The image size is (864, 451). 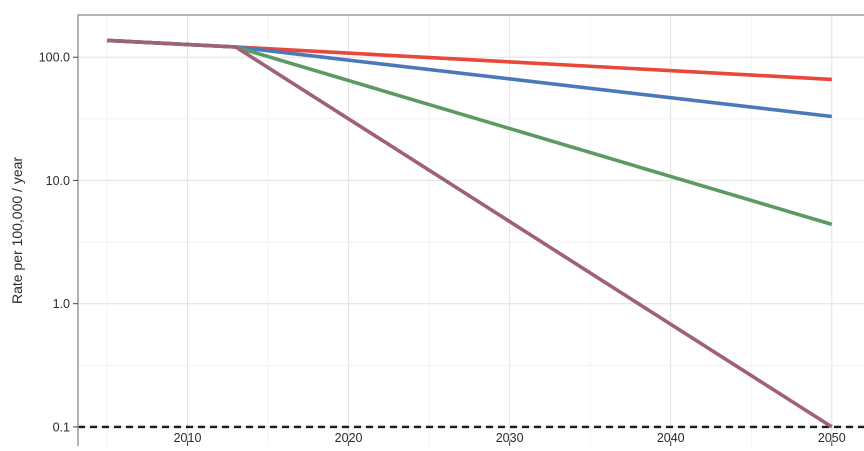 I want to click on y-tick-label: 100.0, so click(x=54, y=58).